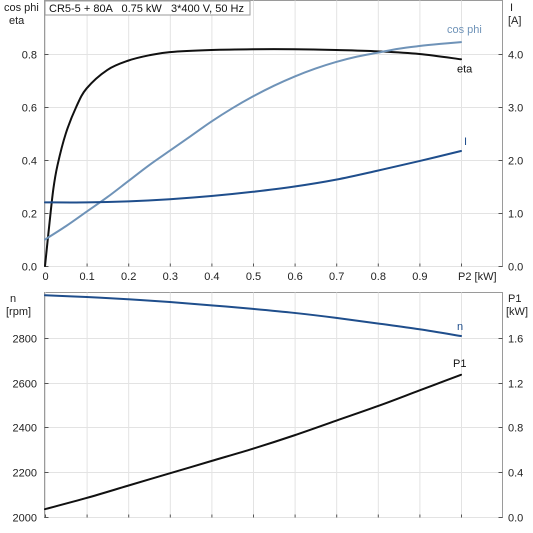 The height and width of the screenshot is (533, 533). What do you see at coordinates (25, 385) in the screenshot?
I see `left-tick-label: 2600` at bounding box center [25, 385].